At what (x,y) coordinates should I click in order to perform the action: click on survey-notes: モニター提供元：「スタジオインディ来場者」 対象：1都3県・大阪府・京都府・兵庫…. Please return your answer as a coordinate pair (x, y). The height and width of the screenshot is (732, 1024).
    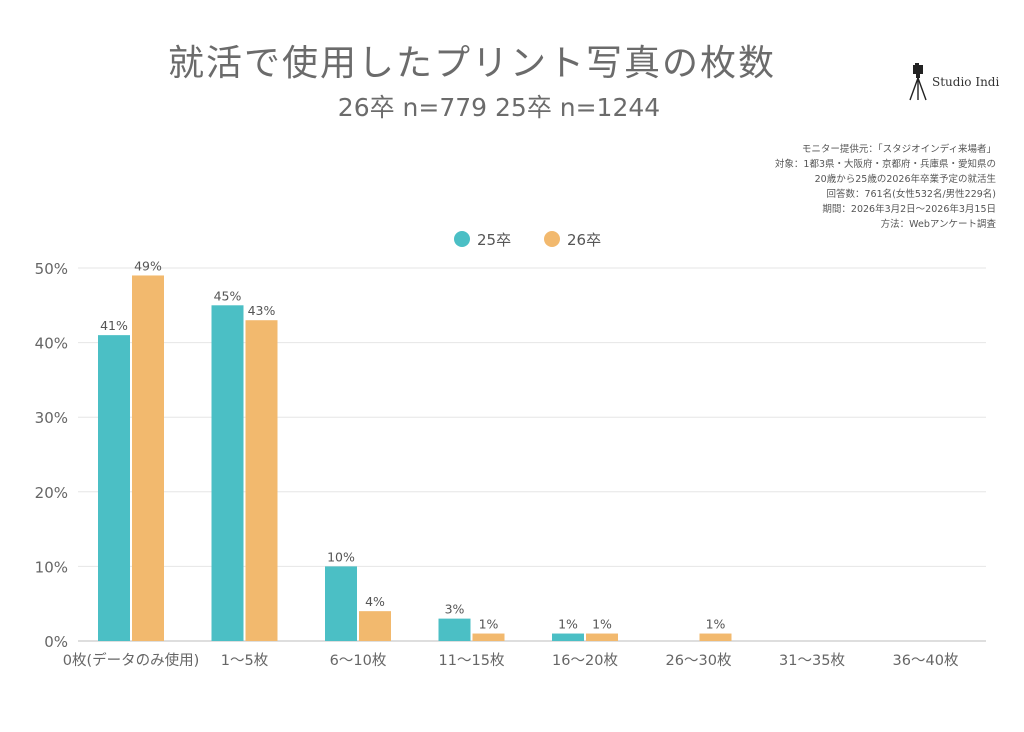
    Looking at the image, I should click on (836, 187).